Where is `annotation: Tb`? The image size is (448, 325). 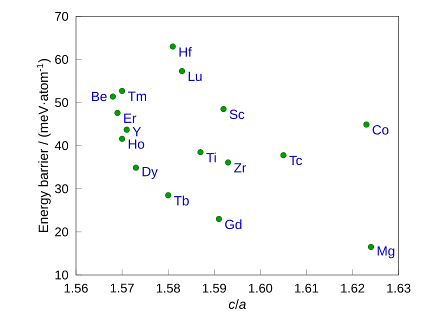
annotation: Tb is located at coordinates (181, 201).